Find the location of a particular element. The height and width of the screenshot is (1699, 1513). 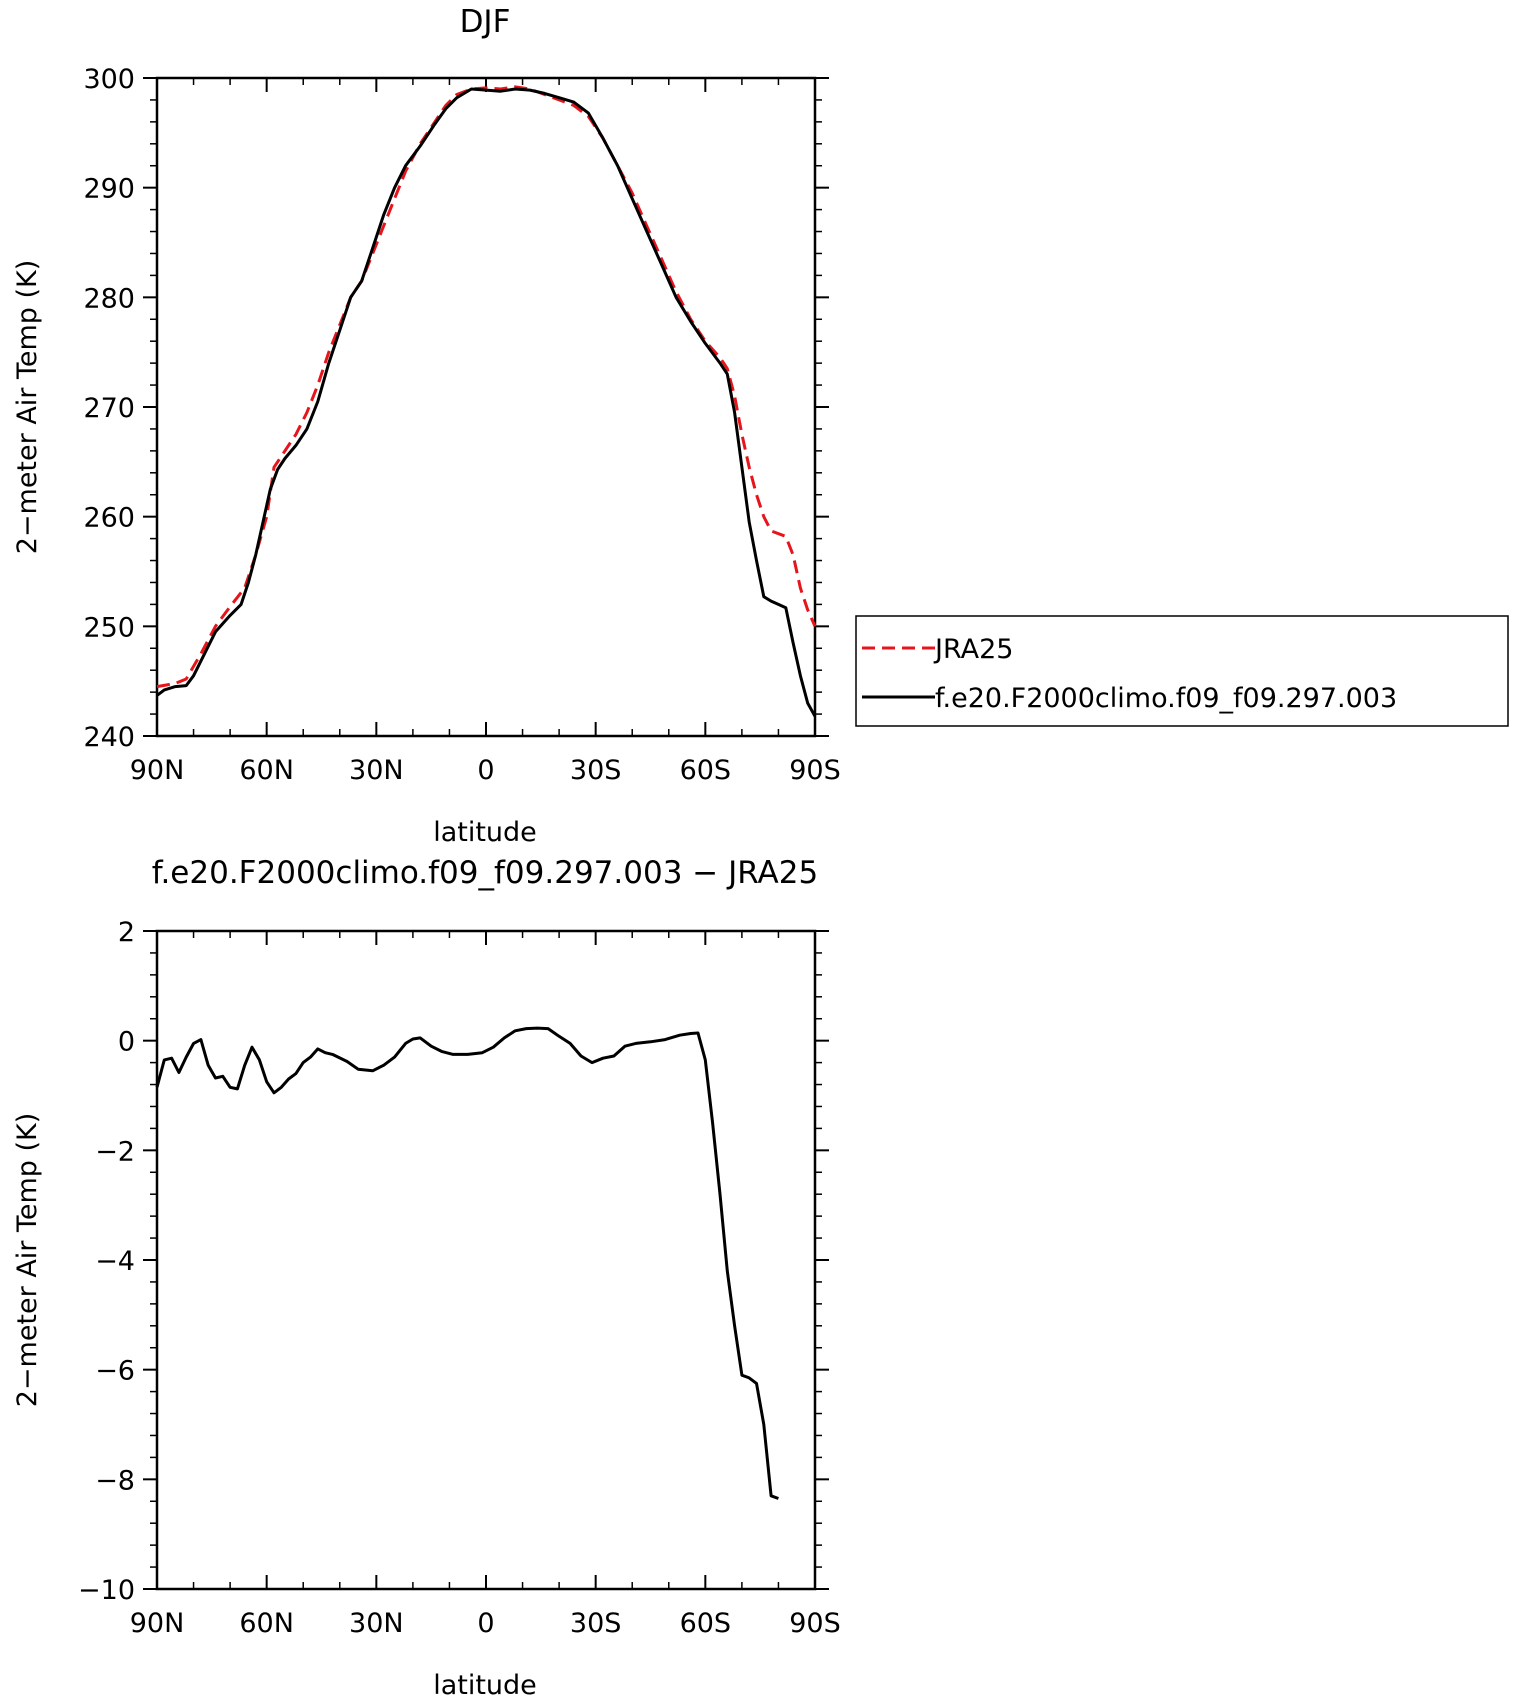

top-chart-title: DJF is located at coordinates (485, 22).